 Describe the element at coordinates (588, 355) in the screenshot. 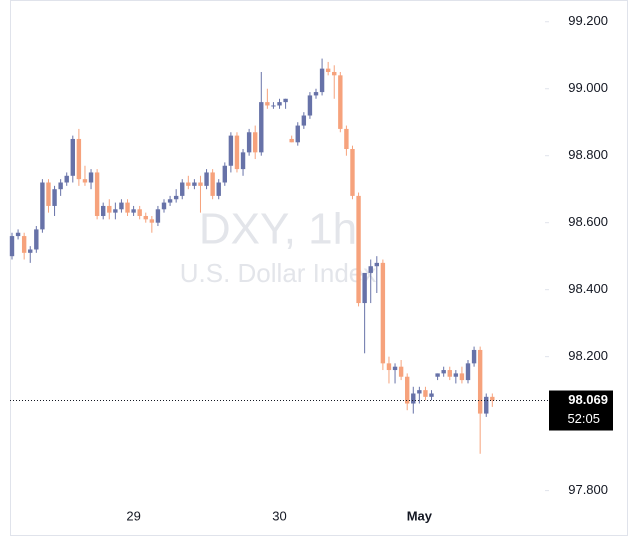

I see `y-tick-label: 98.200` at that location.